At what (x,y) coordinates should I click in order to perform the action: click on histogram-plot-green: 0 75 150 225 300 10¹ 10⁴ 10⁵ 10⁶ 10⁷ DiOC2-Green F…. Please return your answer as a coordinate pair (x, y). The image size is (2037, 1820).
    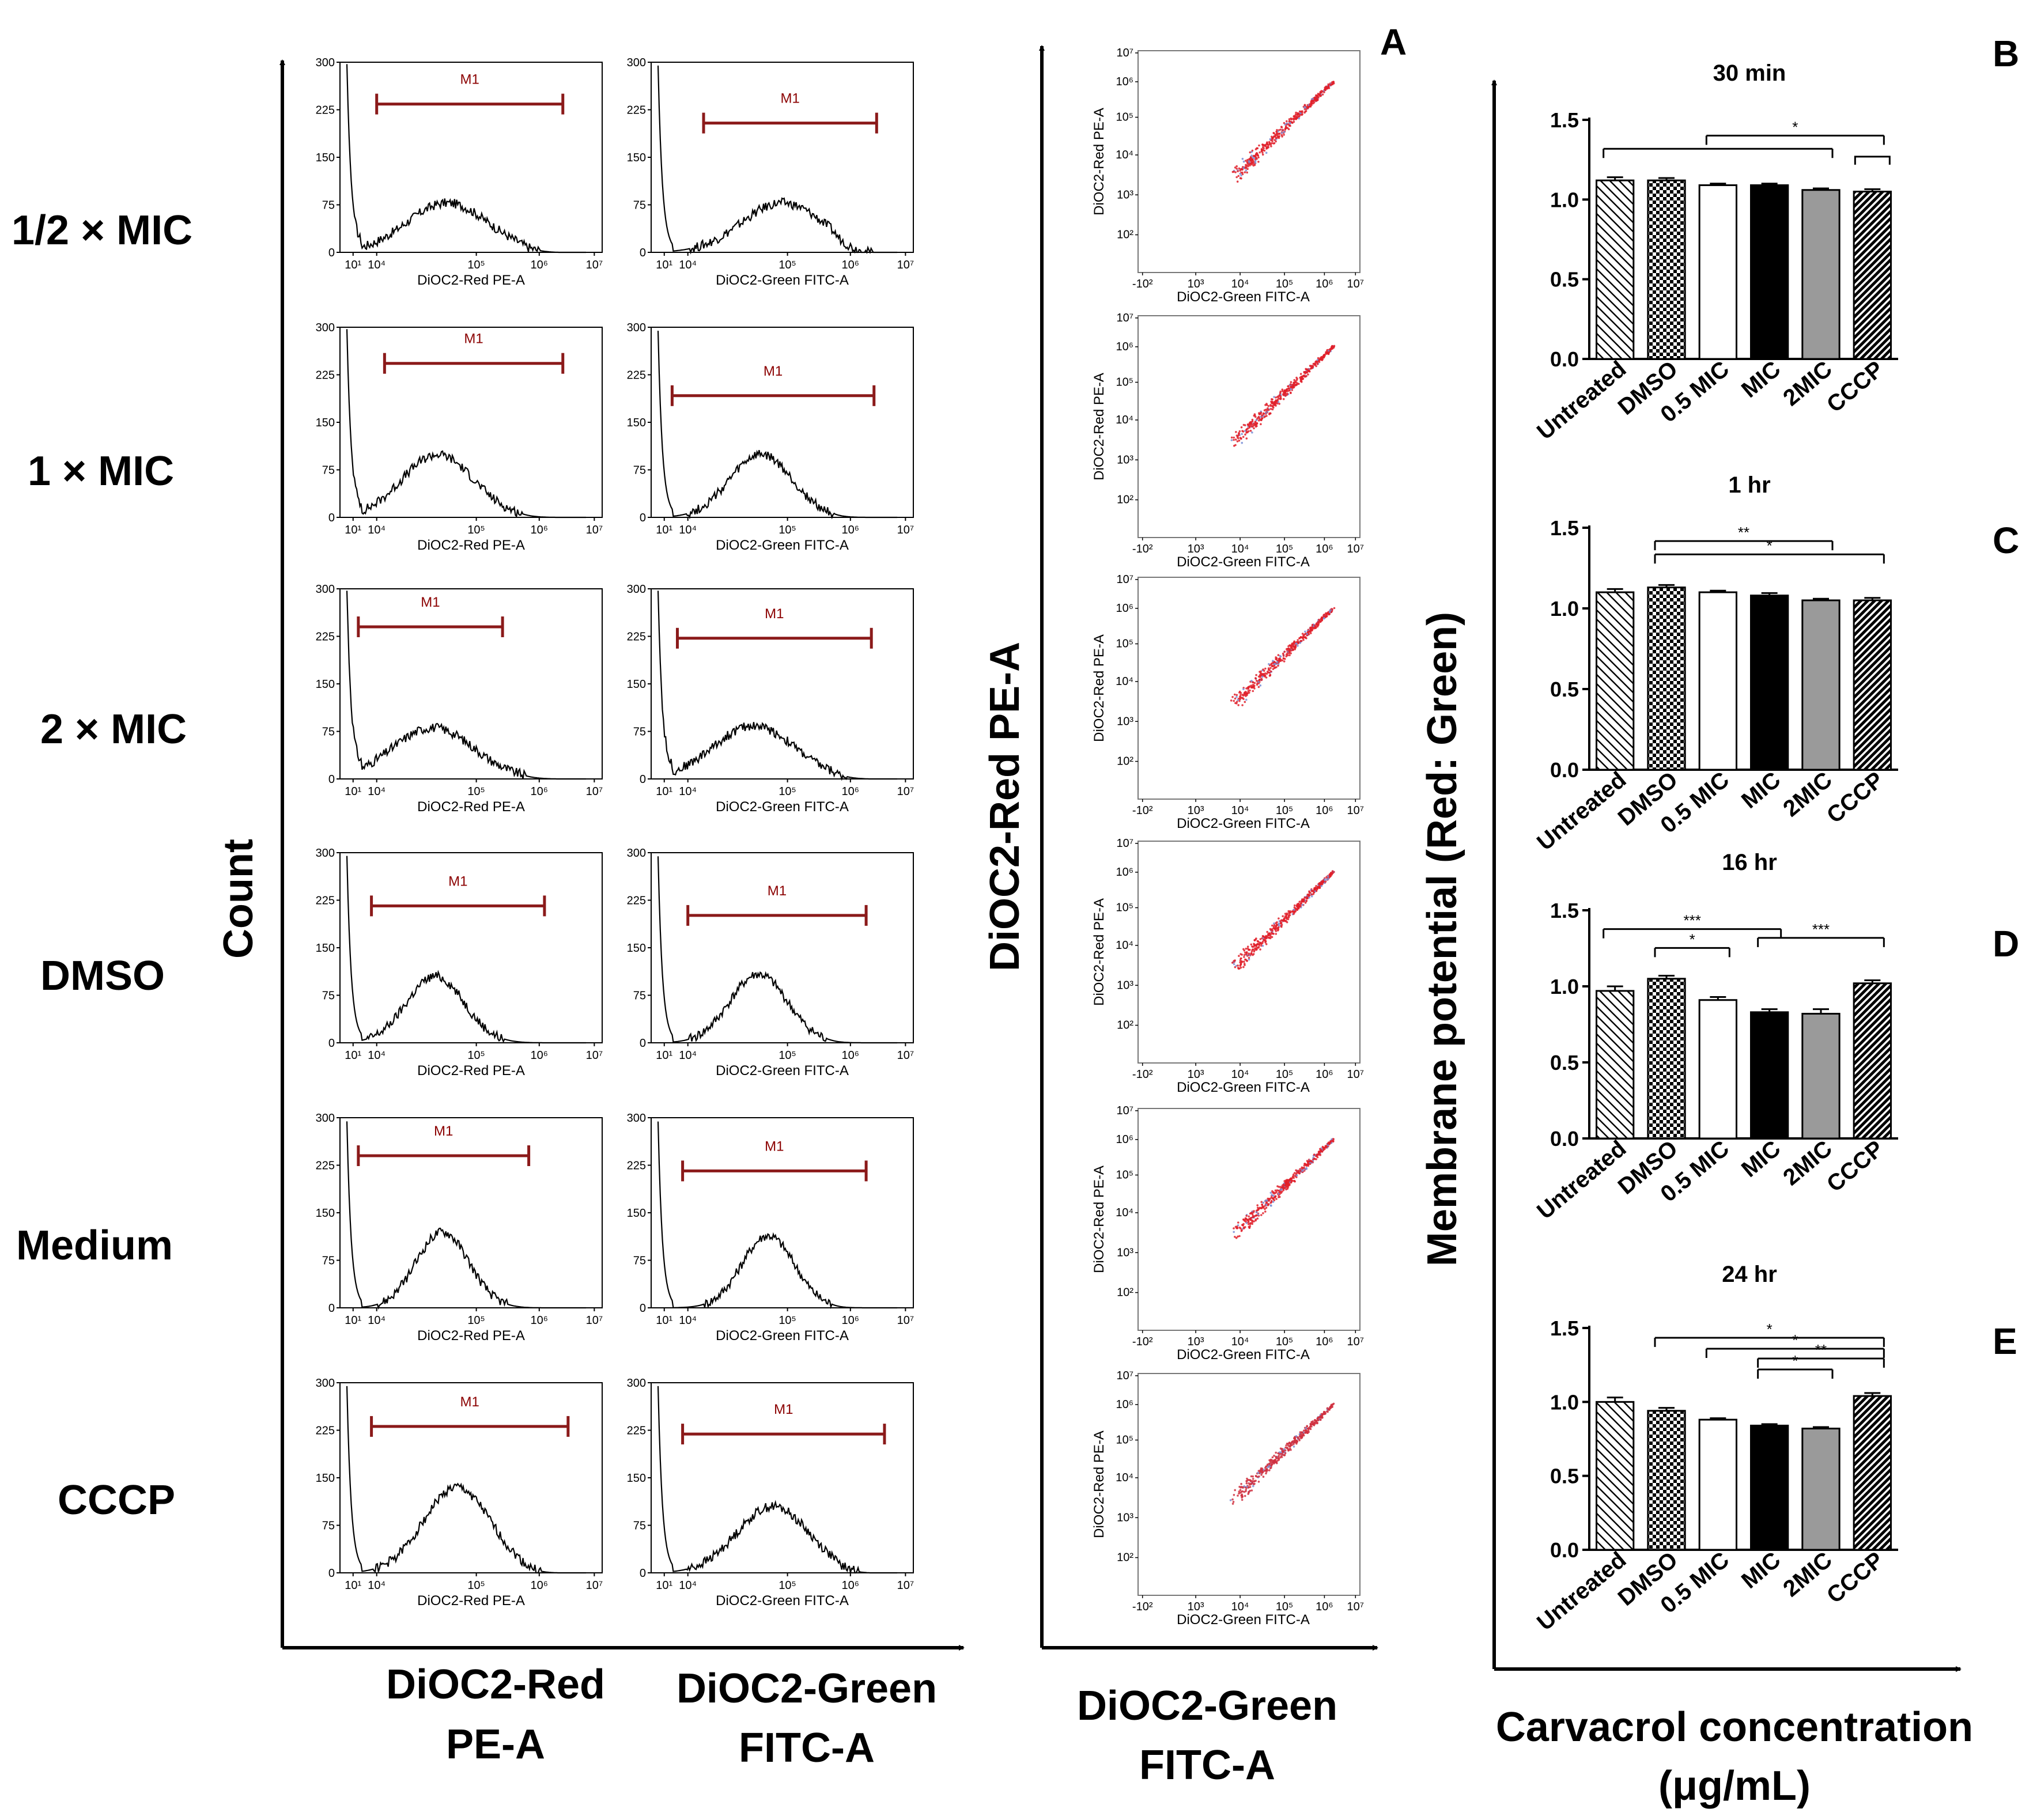
    Looking at the image, I should click on (770, 172).